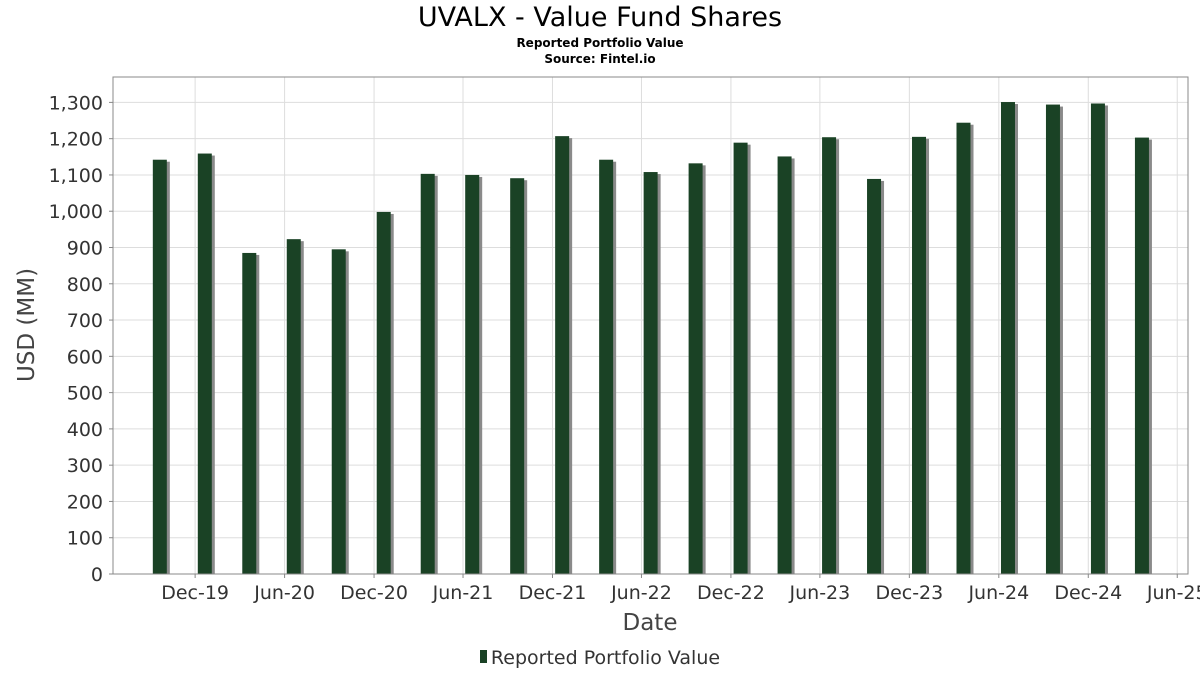 This screenshot has width=1200, height=675. I want to click on x-tick-label: Jun-20, so click(284, 593).